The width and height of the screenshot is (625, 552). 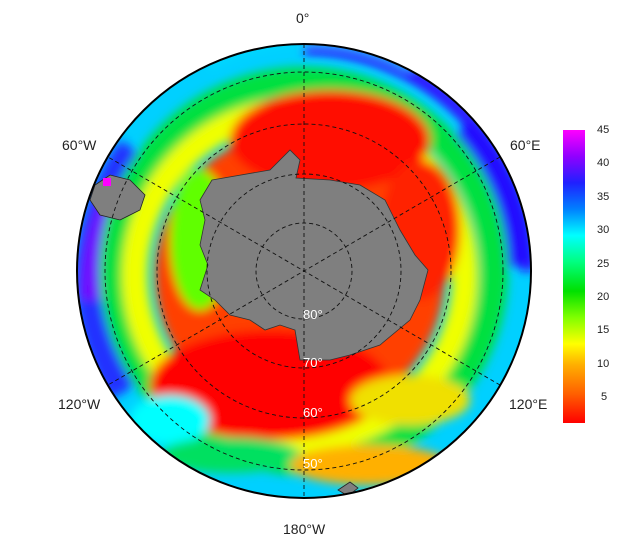 What do you see at coordinates (603, 297) in the screenshot?
I see `colorbar-tick-20: 20` at bounding box center [603, 297].